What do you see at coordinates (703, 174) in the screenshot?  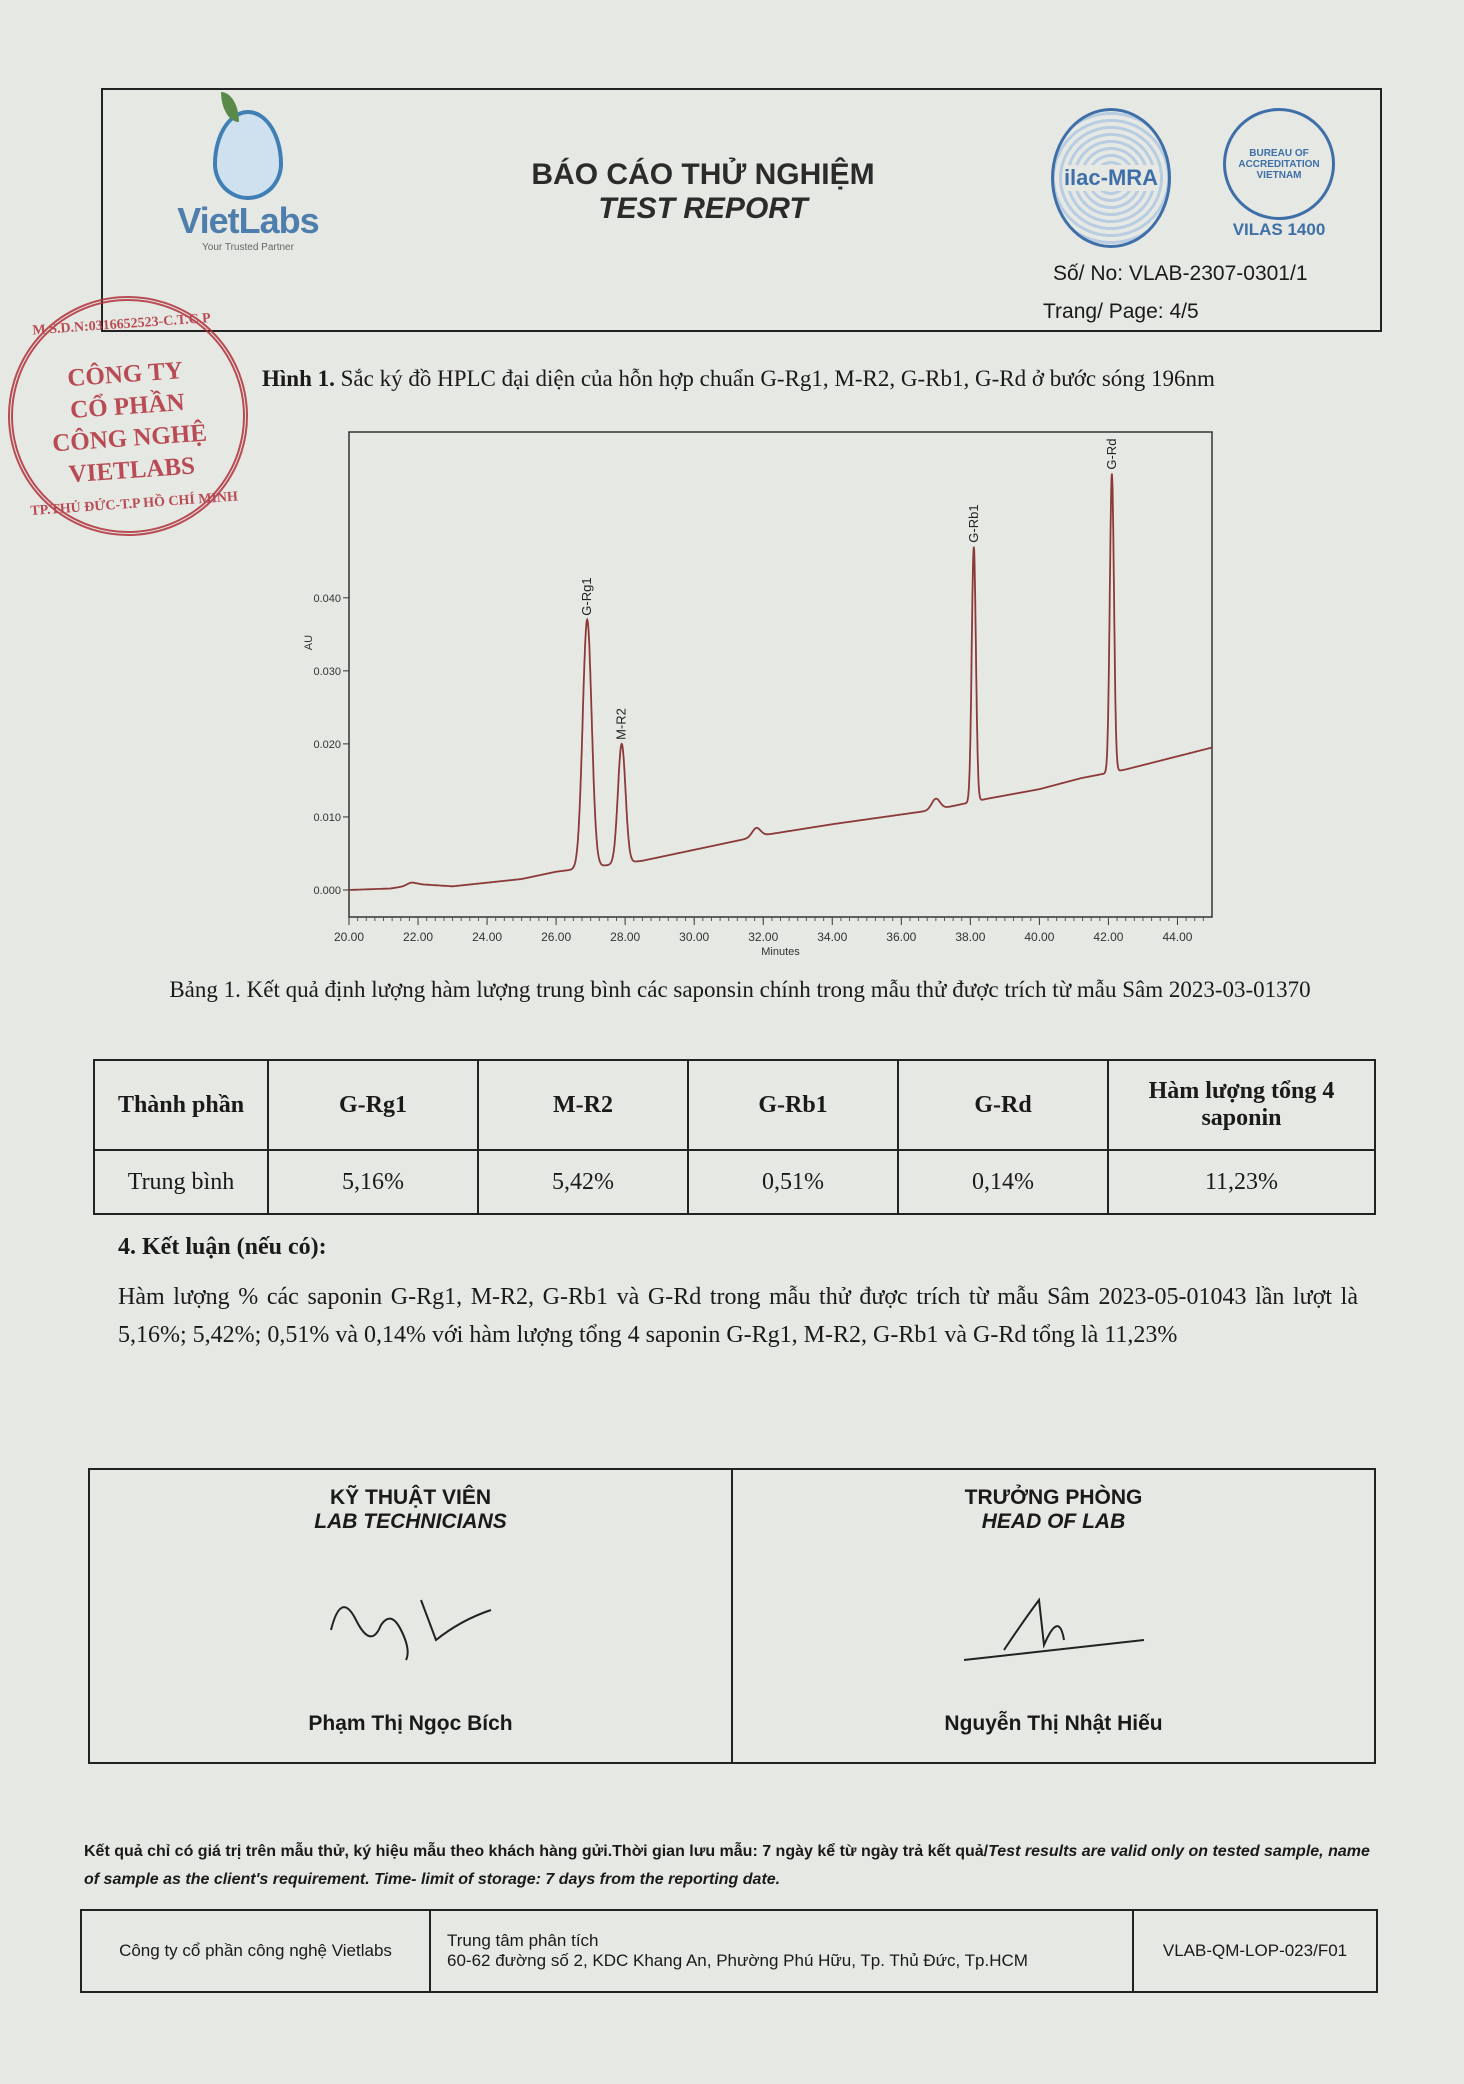 I see `title-vi: BÁO CÁO THỬ NGHIỆM` at bounding box center [703, 174].